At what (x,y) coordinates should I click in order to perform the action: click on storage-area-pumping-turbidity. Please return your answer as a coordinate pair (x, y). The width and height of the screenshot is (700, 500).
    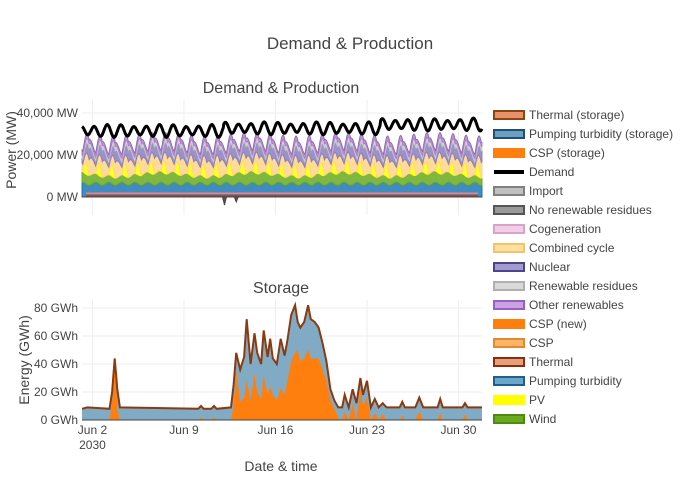
    Looking at the image, I should click on (282, 362).